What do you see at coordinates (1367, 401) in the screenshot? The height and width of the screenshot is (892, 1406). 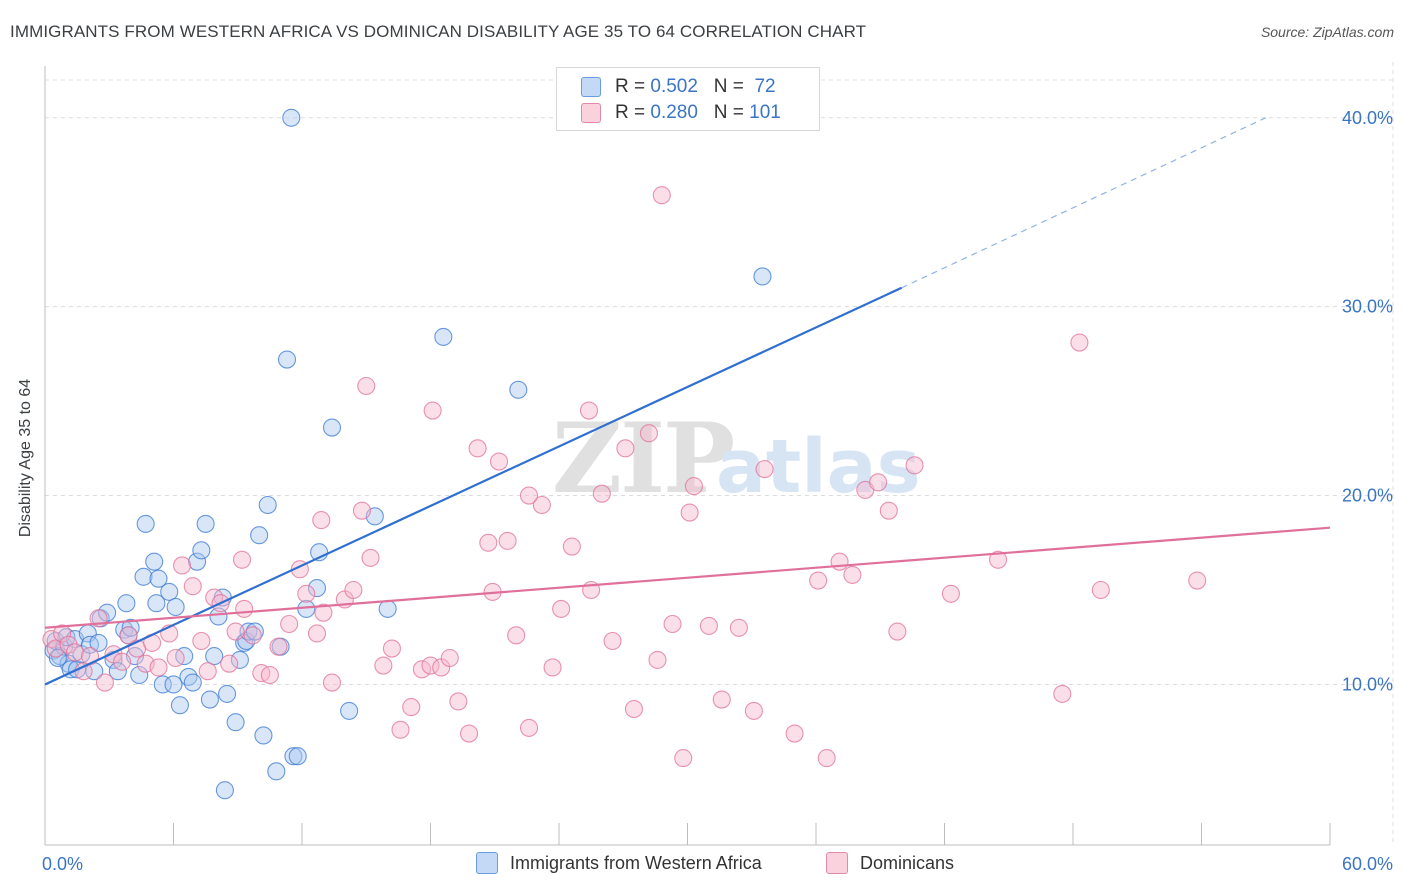 I see `y-tick-labels: 10.0% 20.0% 30.0% 40.0%` at bounding box center [1367, 401].